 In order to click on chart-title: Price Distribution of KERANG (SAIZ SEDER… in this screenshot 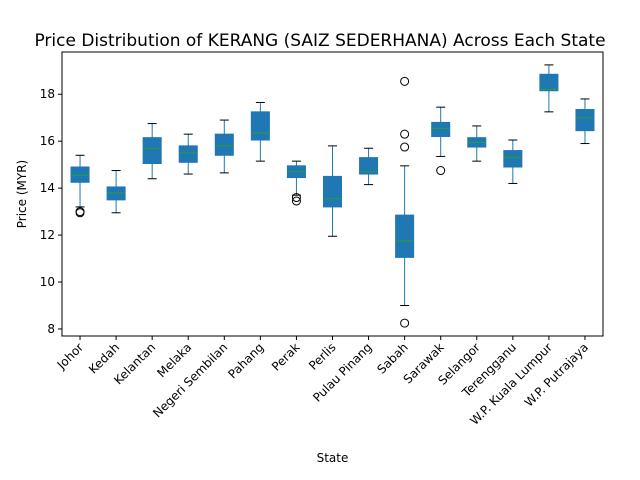, I will do `click(319, 41)`.